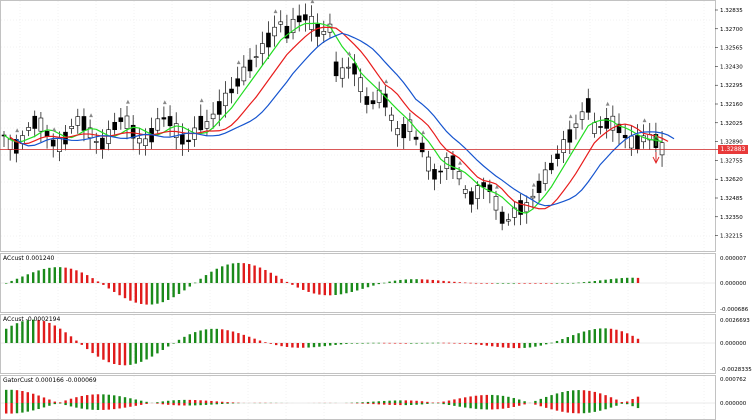 The width and height of the screenshot is (752, 420). I want to click on pane-axis-label: 0.000000, so click(733, 344).